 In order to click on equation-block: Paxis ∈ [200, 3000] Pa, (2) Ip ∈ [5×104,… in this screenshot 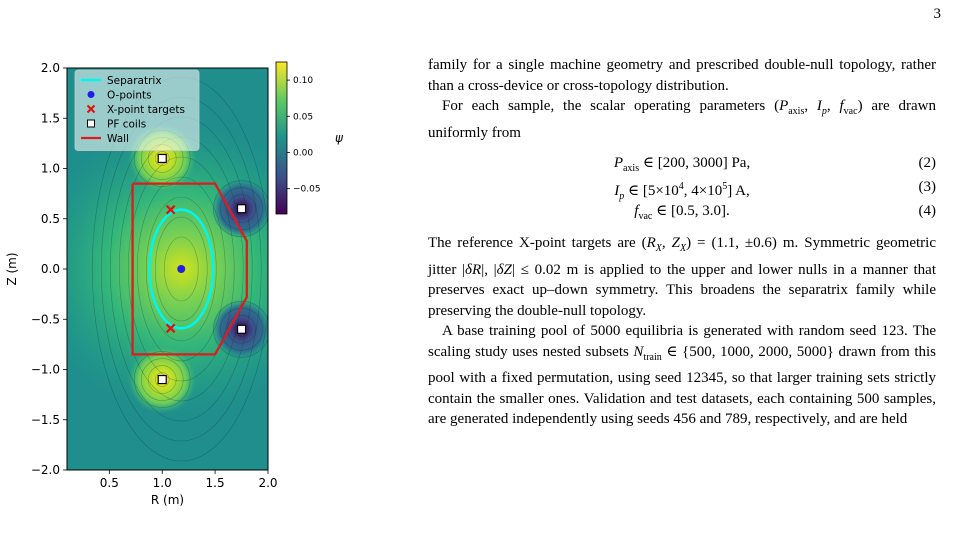, I will do `click(682, 187)`.